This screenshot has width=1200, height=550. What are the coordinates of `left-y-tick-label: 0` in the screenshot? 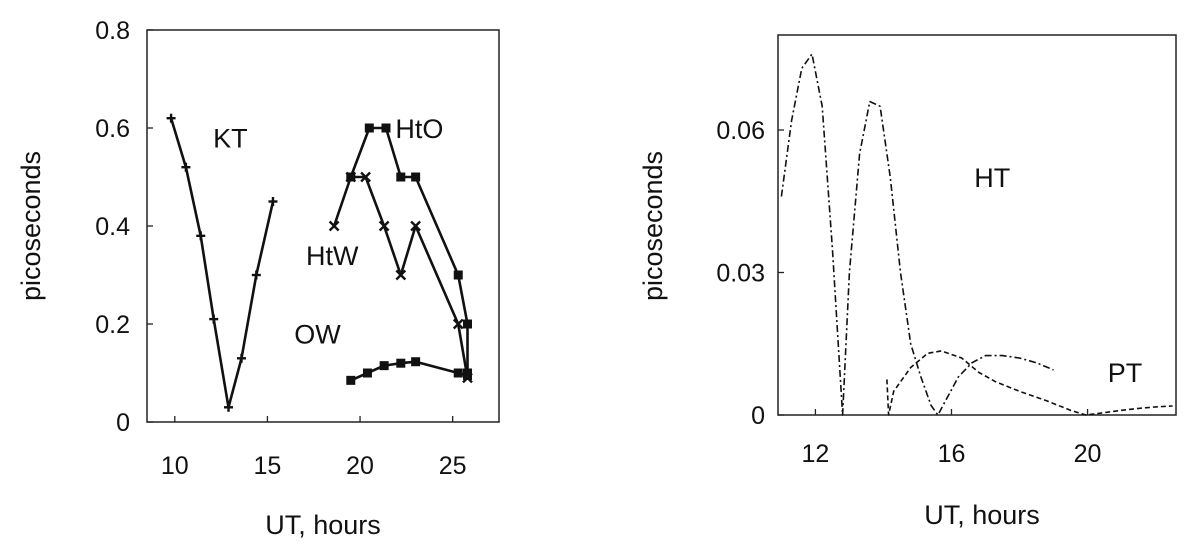 It's located at (123, 423).